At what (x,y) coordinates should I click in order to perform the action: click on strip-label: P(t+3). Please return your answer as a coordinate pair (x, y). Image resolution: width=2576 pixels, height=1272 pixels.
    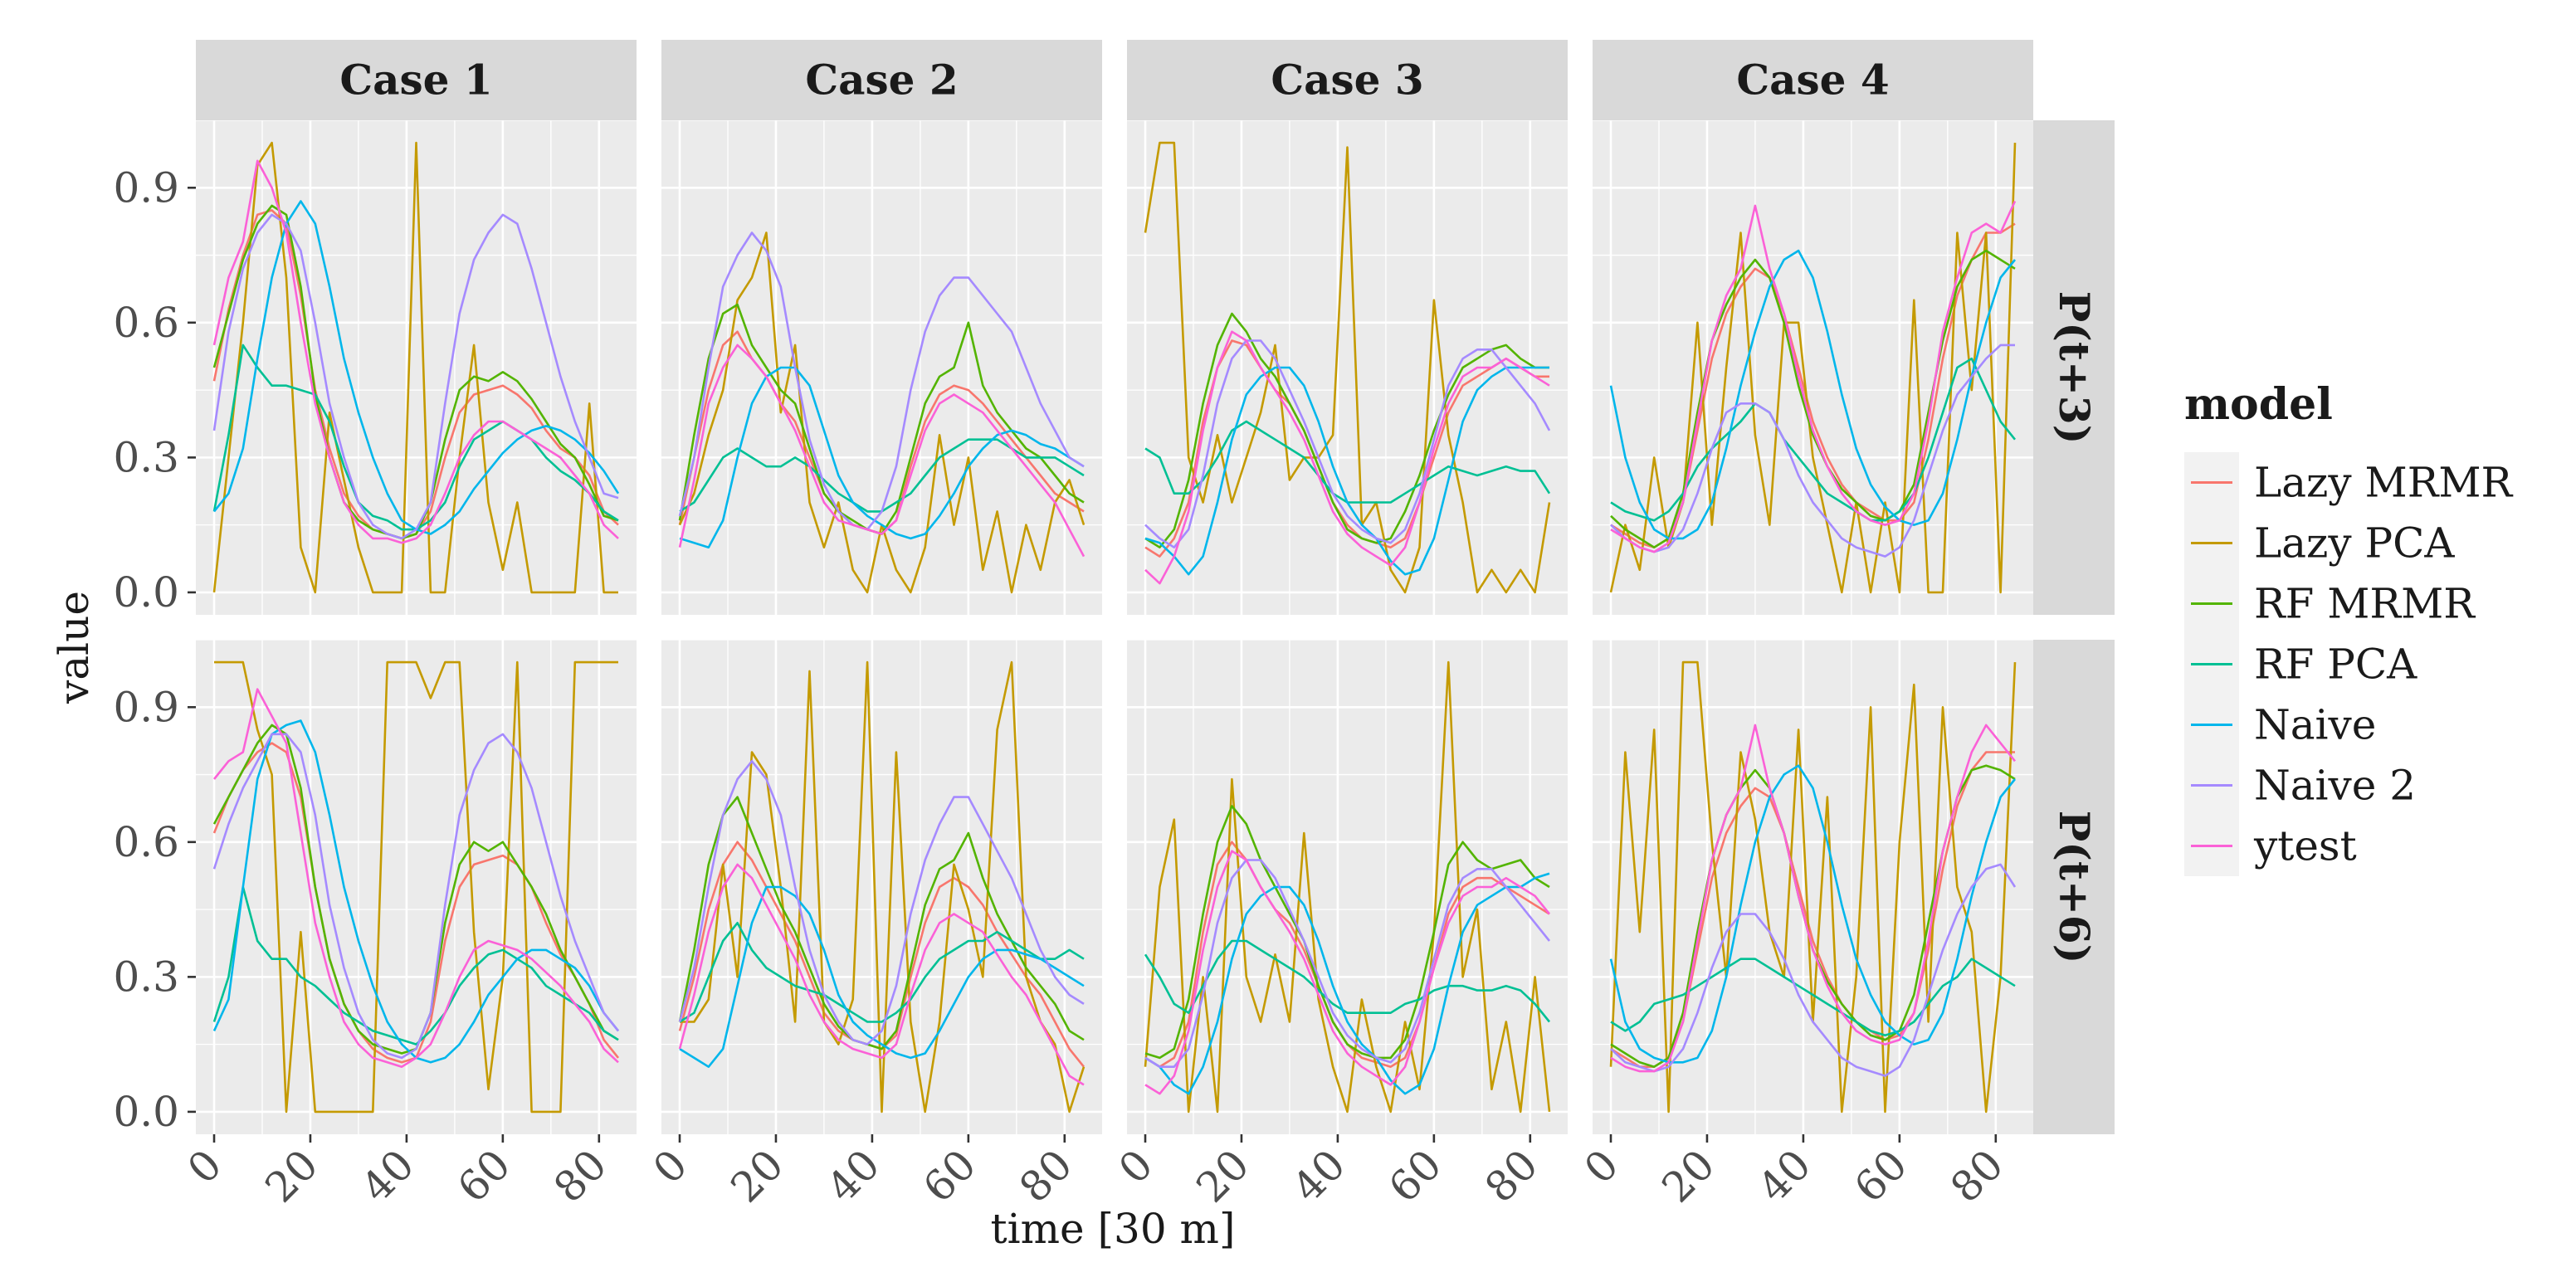
    Looking at the image, I should click on (2075, 368).